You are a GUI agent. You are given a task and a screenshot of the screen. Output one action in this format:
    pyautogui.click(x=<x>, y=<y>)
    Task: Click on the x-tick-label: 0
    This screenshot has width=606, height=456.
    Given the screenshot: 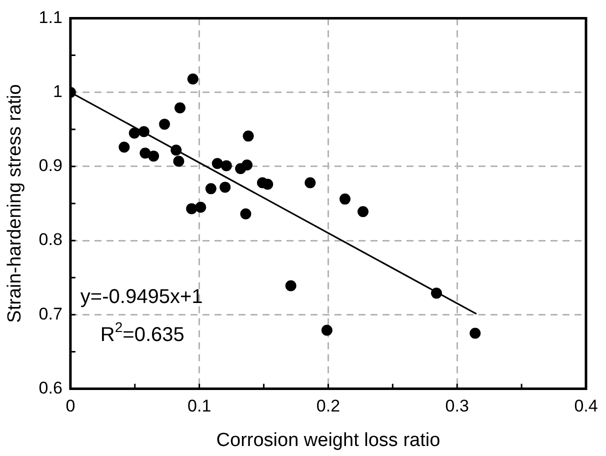 What is the action you would take?
    pyautogui.click(x=71, y=406)
    